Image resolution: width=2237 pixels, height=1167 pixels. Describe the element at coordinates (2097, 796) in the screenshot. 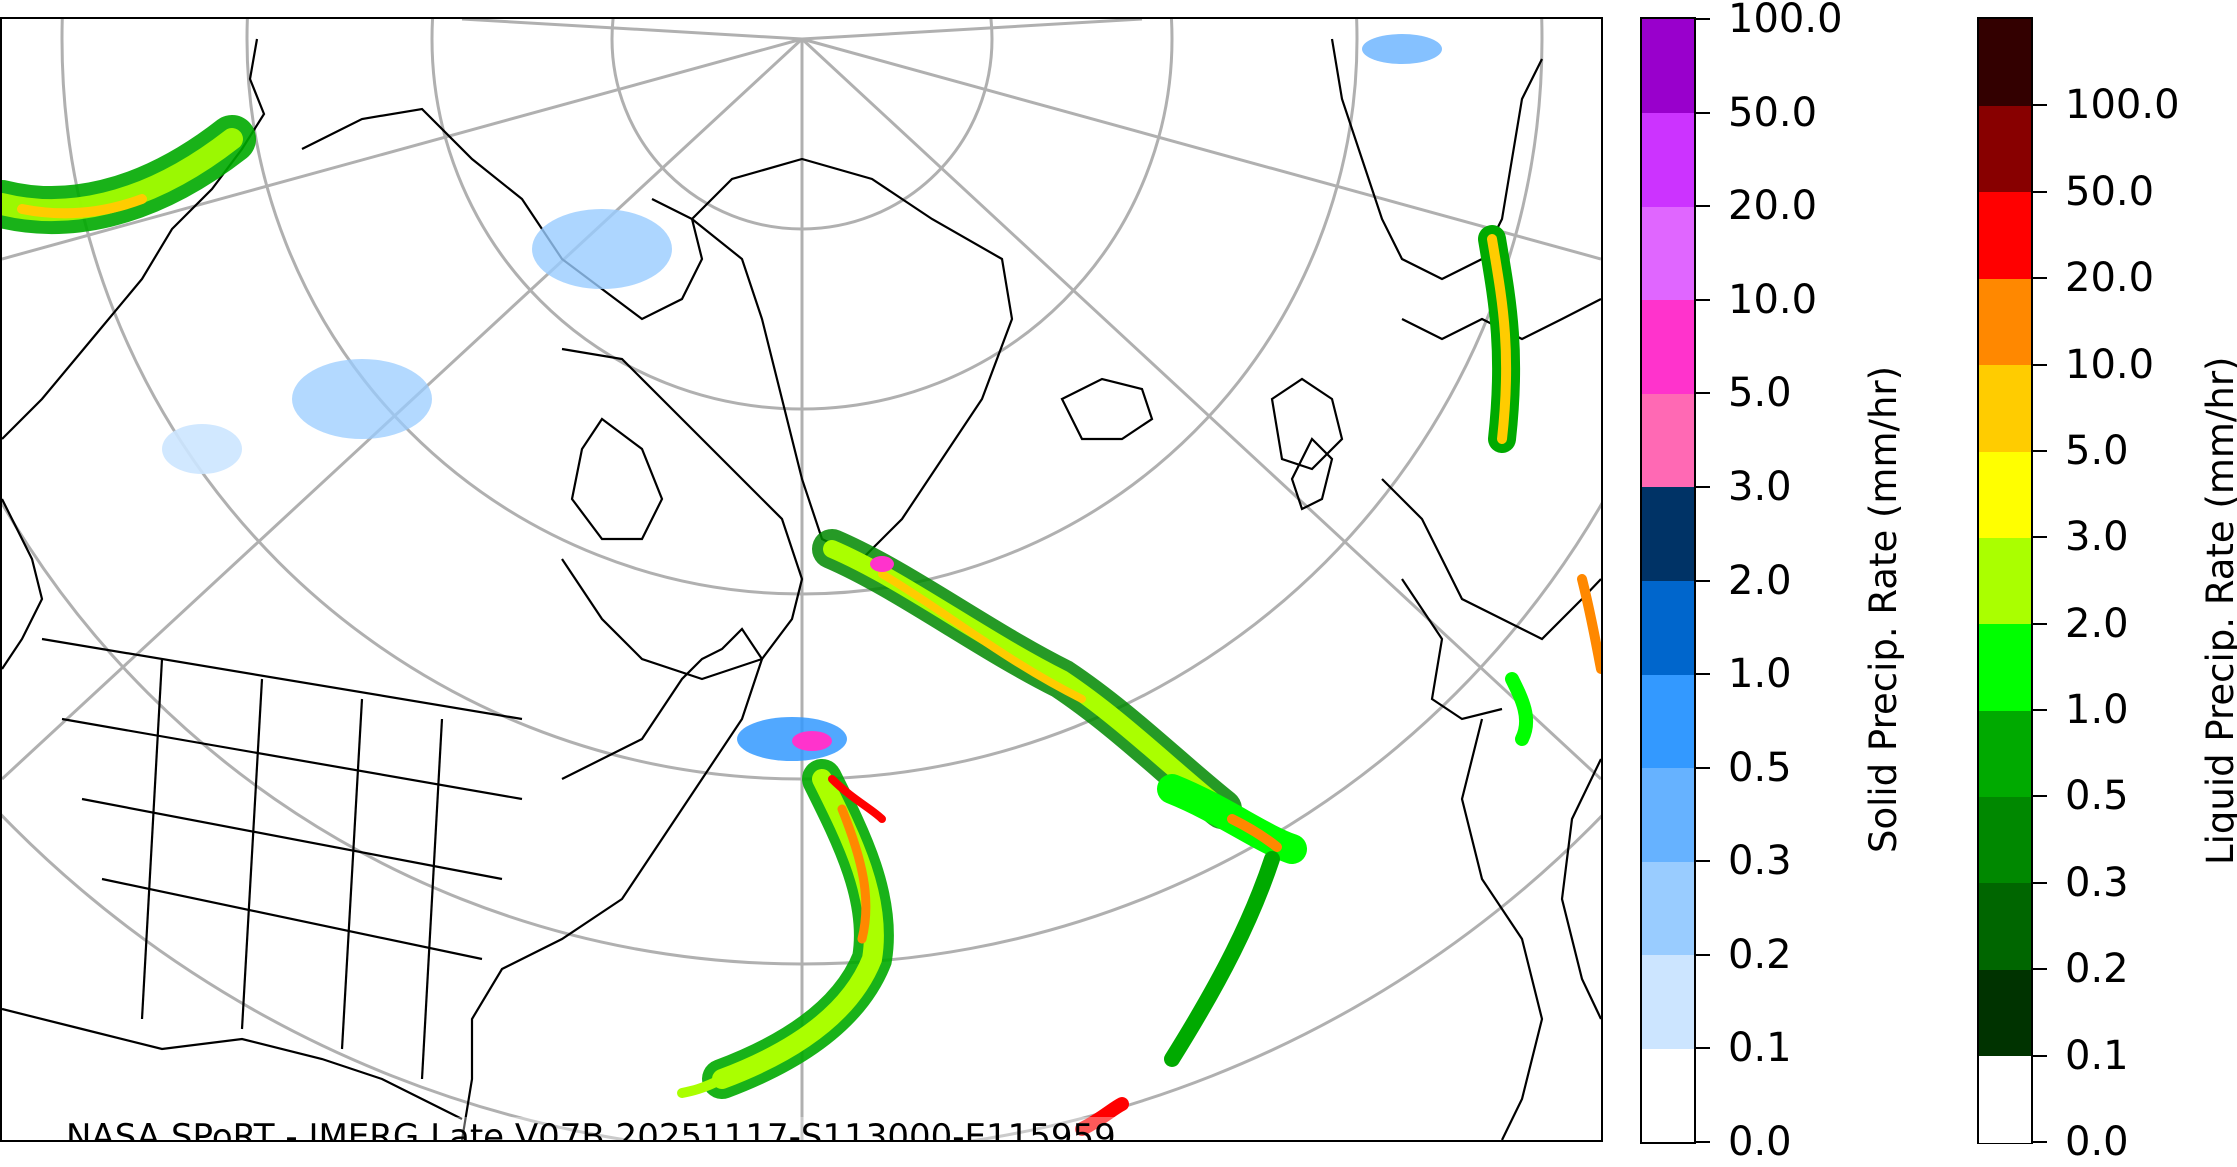

I see `liquid-colorbar-tick-label: 0.5` at that location.